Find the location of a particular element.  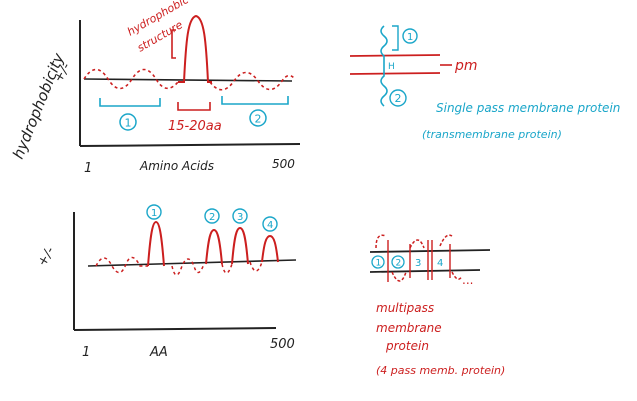

single-pass-domain-1-bracket is located at coordinates (395, 38).